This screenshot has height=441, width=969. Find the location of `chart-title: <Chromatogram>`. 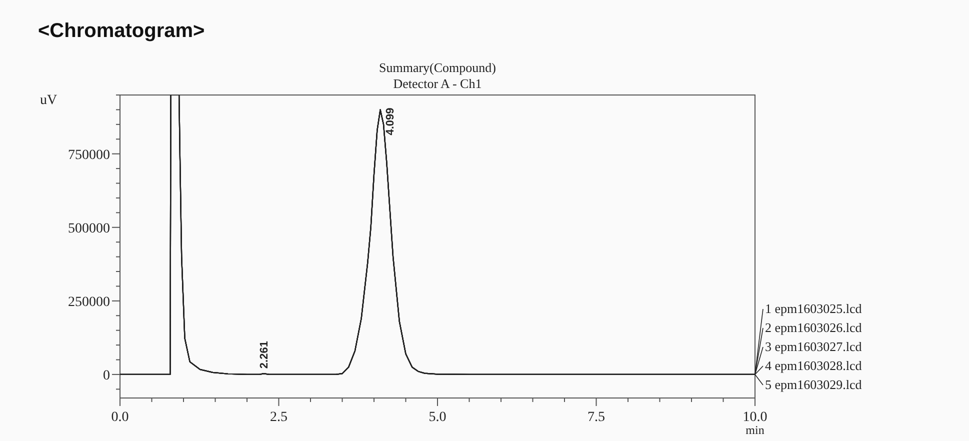

chart-title: <Chromatogram> is located at coordinates (121, 31).